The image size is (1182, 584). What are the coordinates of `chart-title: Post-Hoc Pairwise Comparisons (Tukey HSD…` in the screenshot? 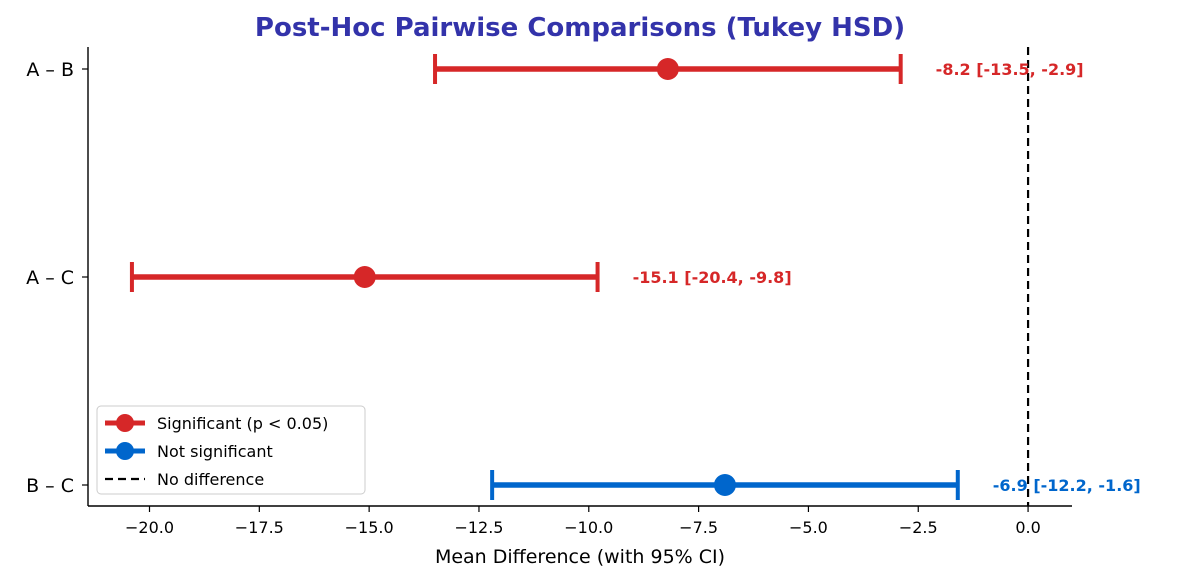 It's located at (580, 28).